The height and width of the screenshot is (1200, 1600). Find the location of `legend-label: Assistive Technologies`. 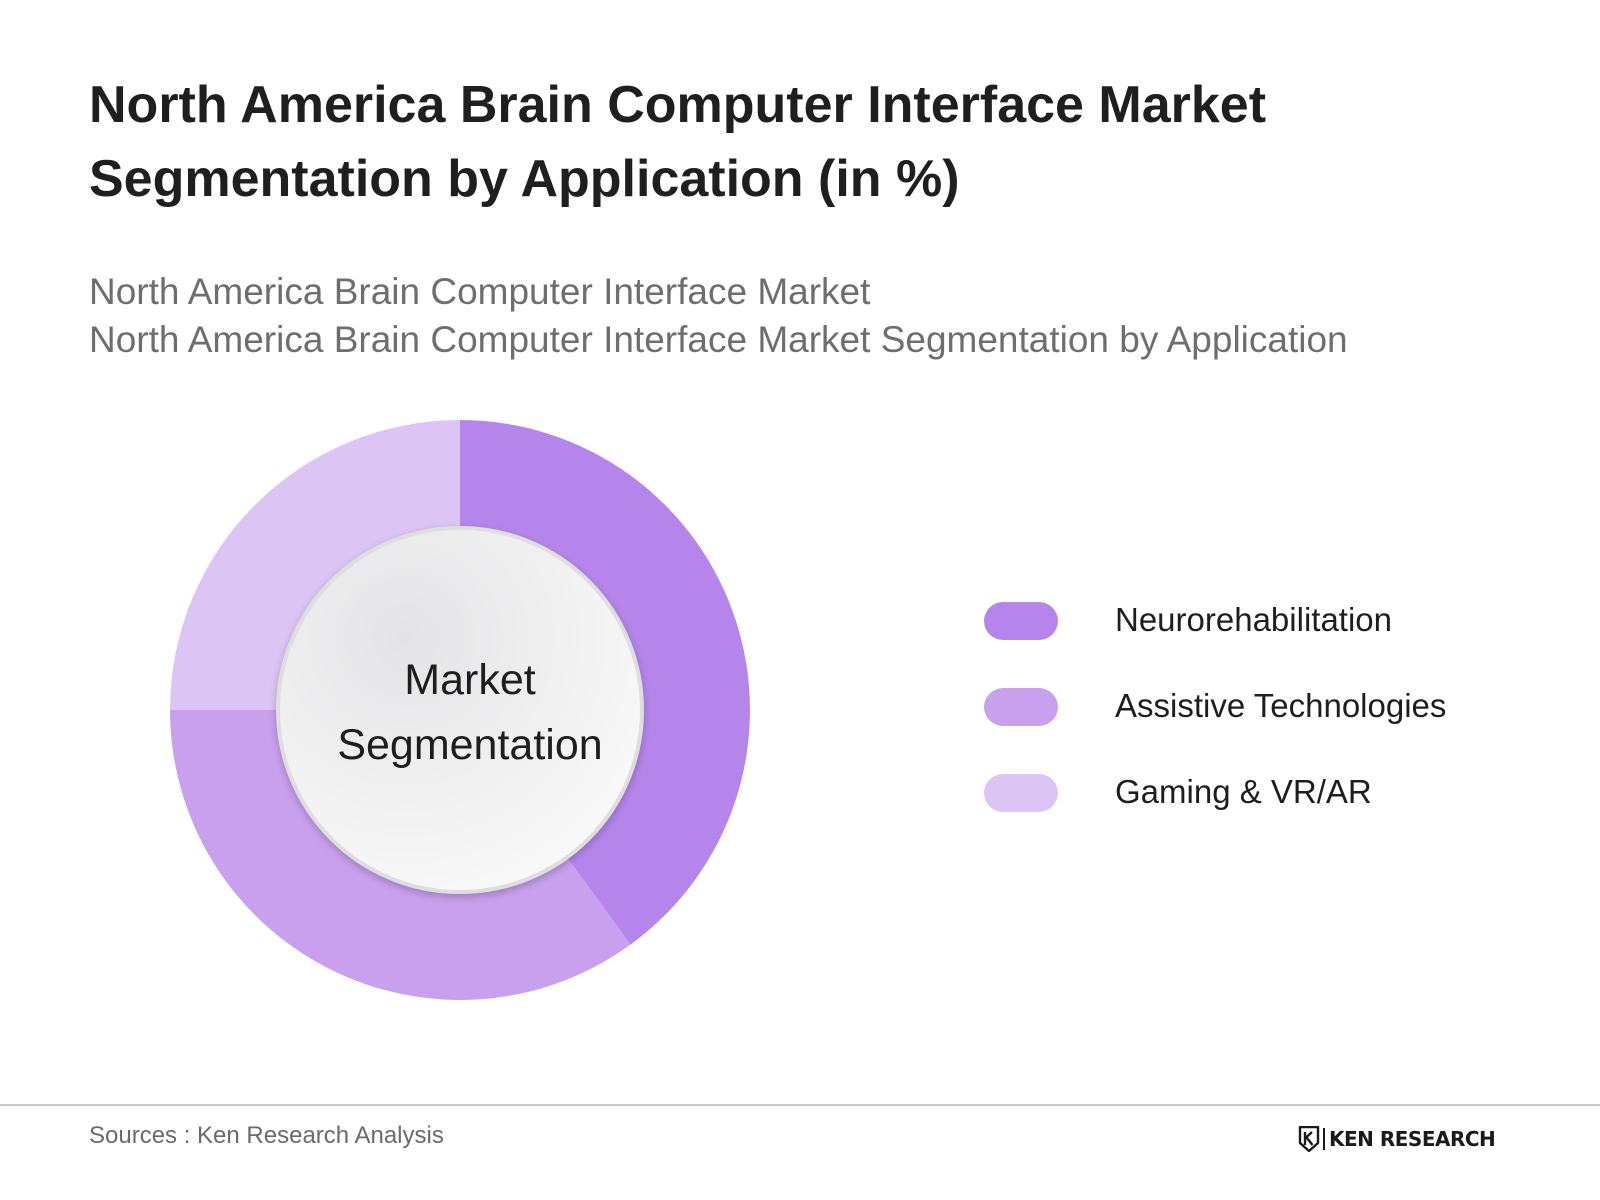

legend-label: Assistive Technologies is located at coordinates (1281, 705).